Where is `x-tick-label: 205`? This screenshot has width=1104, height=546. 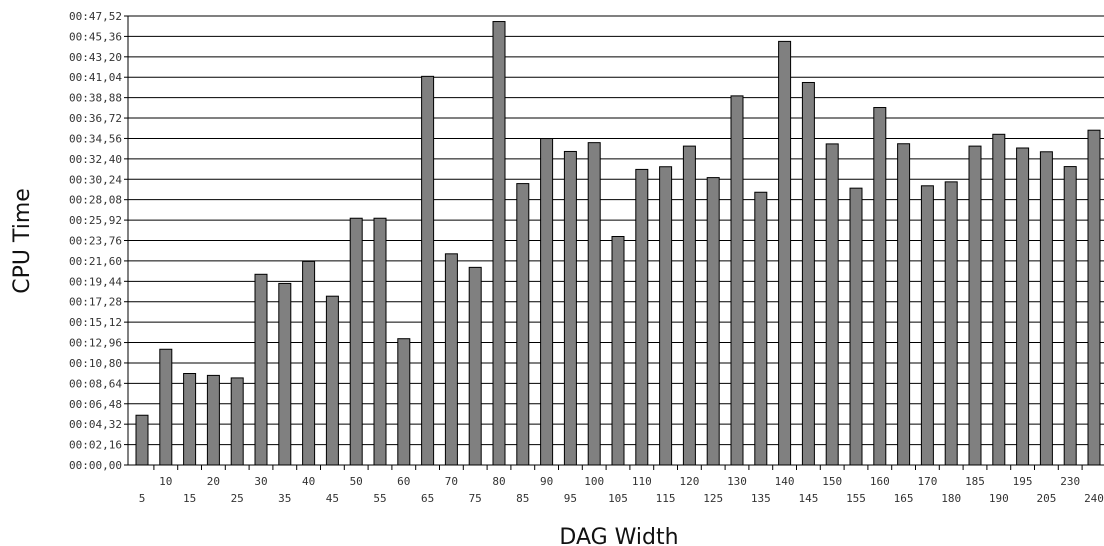 x-tick-label: 205 is located at coordinates (1046, 498).